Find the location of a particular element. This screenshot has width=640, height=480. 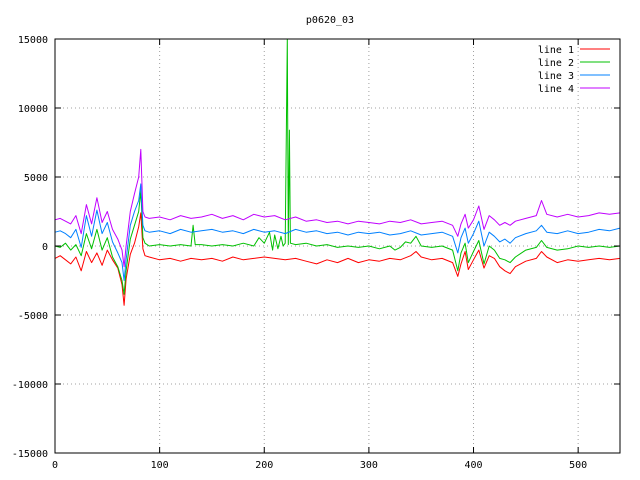

y-tick-label: 5000 is located at coordinates (36, 178).